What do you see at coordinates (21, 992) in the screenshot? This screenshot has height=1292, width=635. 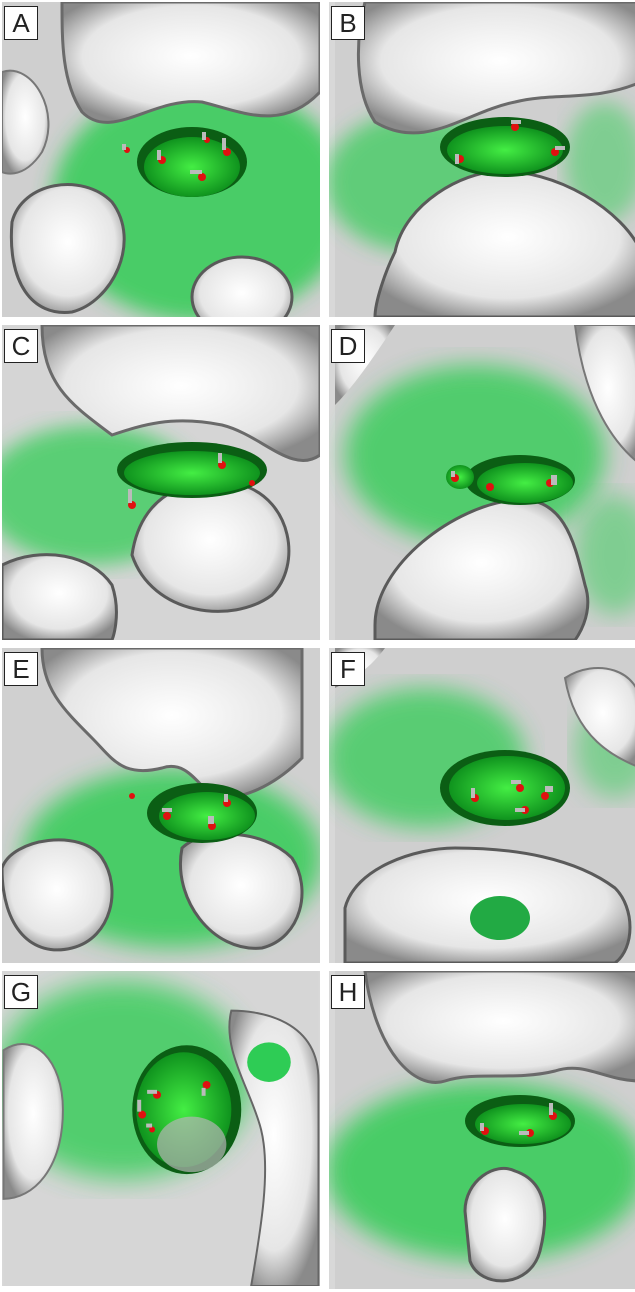 I see `panel-label: G` at bounding box center [21, 992].